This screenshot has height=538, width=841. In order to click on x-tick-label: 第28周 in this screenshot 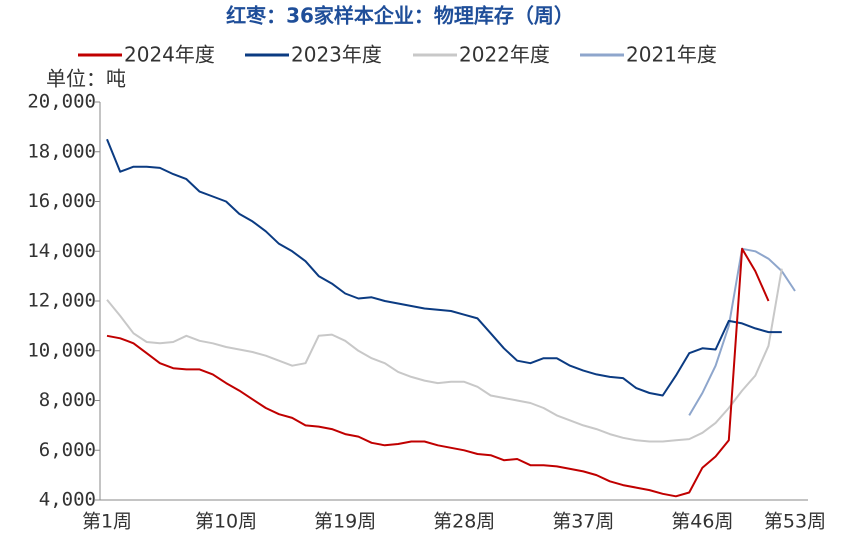, I will do `click(464, 522)`.